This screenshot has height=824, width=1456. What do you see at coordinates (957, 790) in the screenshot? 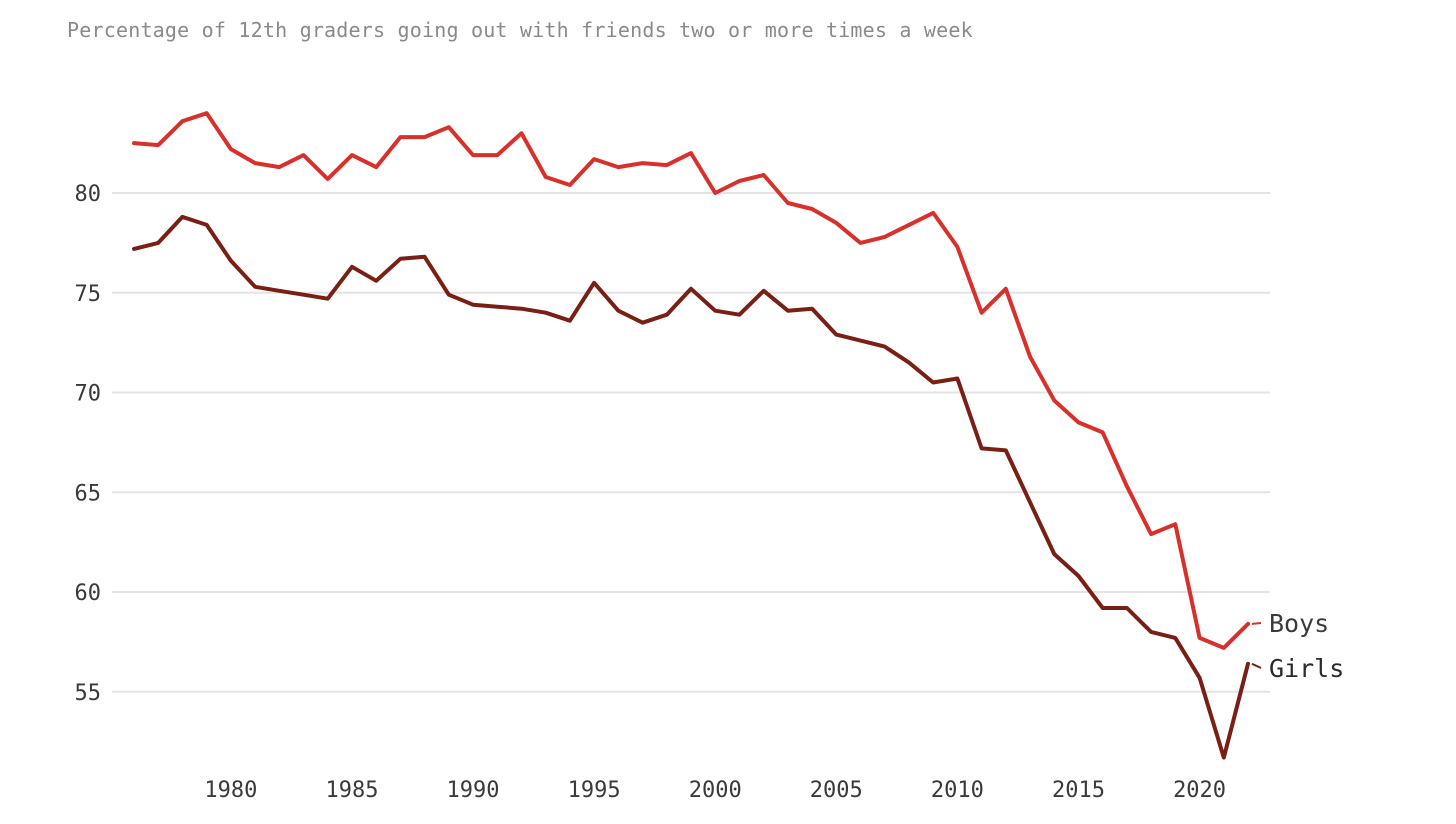
I see `x-tick-label: 2010` at bounding box center [957, 790].